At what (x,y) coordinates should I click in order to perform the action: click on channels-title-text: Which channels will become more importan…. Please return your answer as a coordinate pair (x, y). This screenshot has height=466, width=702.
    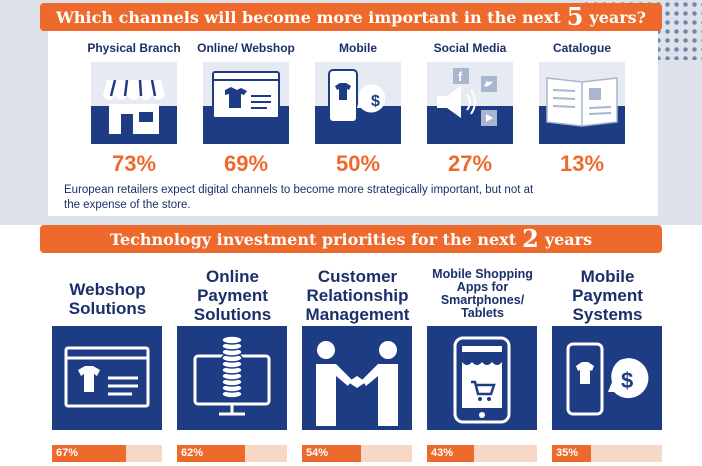
    Looking at the image, I should click on (308, 17).